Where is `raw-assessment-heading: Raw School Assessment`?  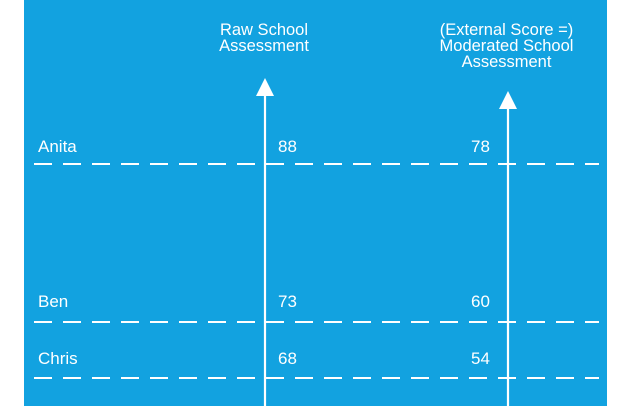
raw-assessment-heading: Raw School Assessment is located at coordinates (264, 38).